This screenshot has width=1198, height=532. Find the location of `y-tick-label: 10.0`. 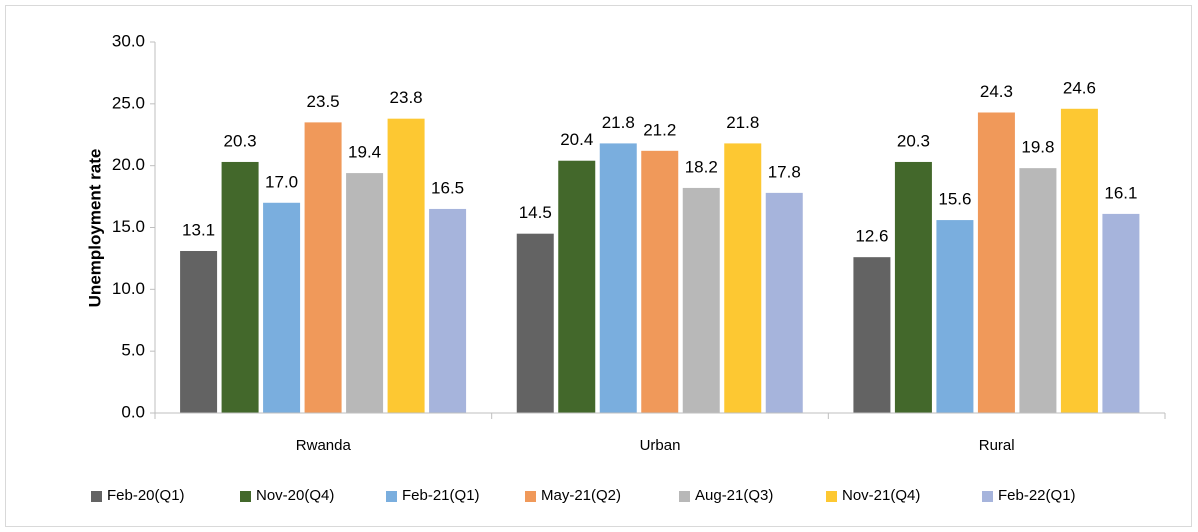

y-tick-label: 10.0 is located at coordinates (128, 288).